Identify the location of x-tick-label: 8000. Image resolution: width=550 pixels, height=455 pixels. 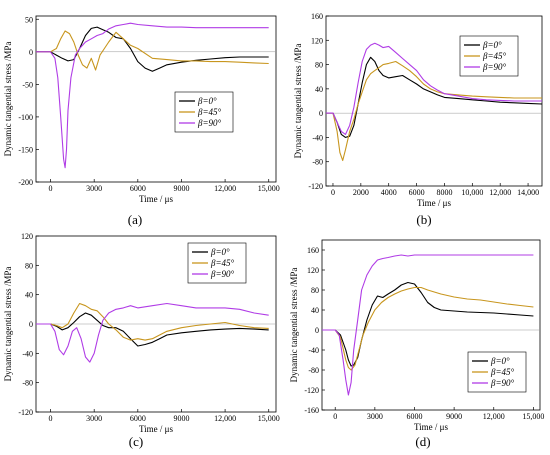
(444, 192).